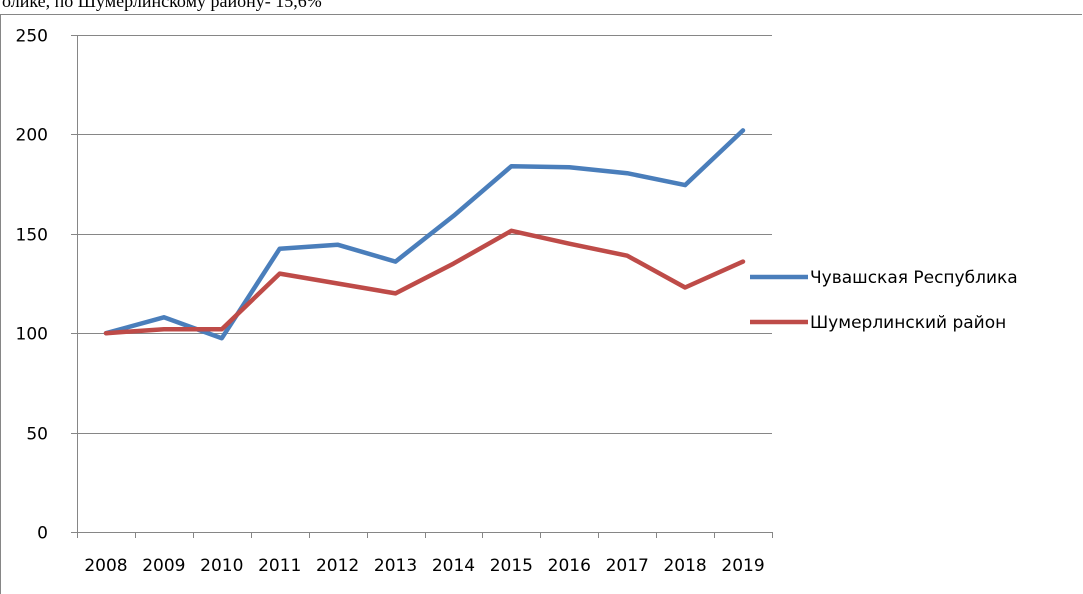 Image resolution: width=1083 pixels, height=594 pixels. What do you see at coordinates (47, 285) in the screenshot?
I see `y-axis: 0 50 100 150 200 250` at bounding box center [47, 285].